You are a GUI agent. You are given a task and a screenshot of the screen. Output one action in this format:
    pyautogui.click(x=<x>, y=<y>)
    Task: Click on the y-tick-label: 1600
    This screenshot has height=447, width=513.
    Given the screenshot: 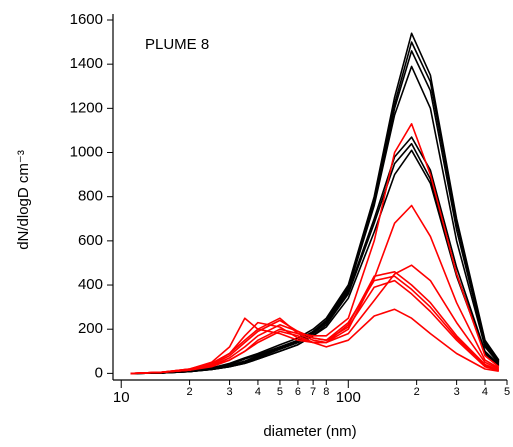 What is the action you would take?
    pyautogui.click(x=86, y=19)
    